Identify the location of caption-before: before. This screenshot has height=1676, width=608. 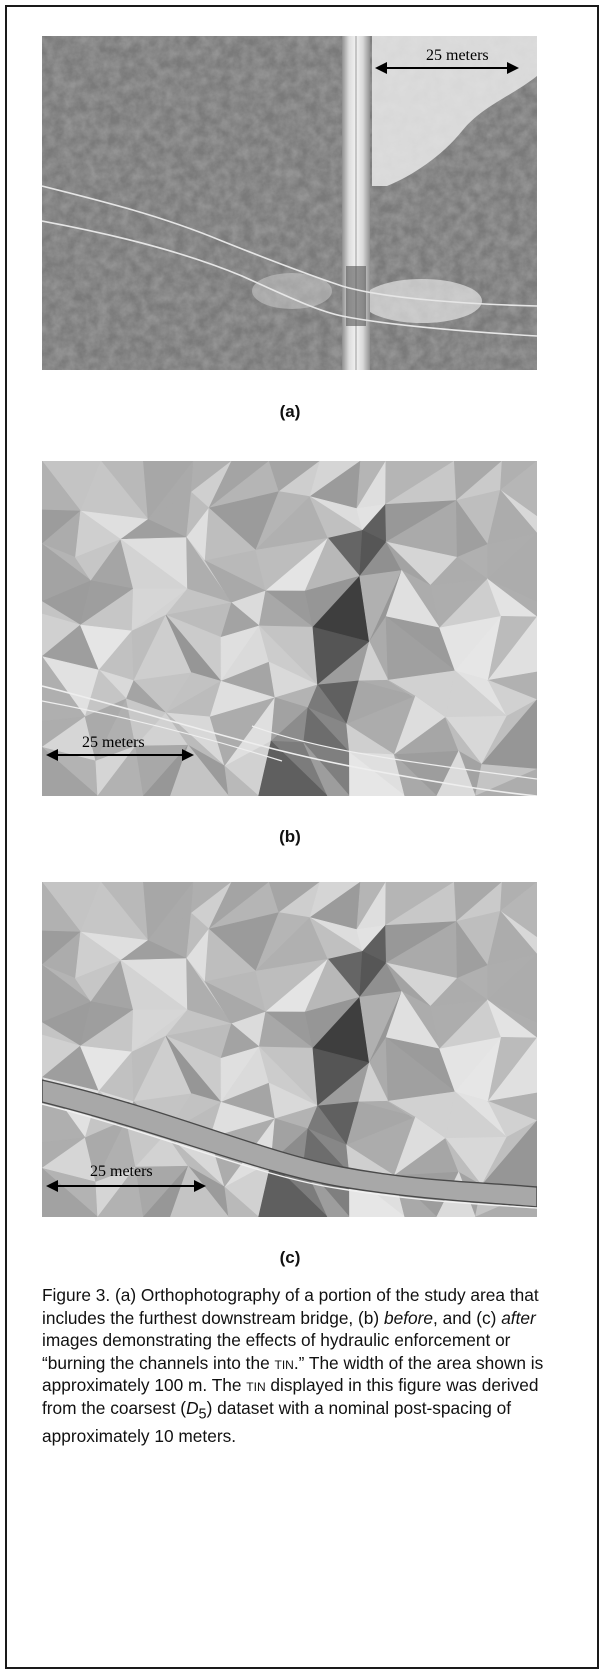
(408, 1317).